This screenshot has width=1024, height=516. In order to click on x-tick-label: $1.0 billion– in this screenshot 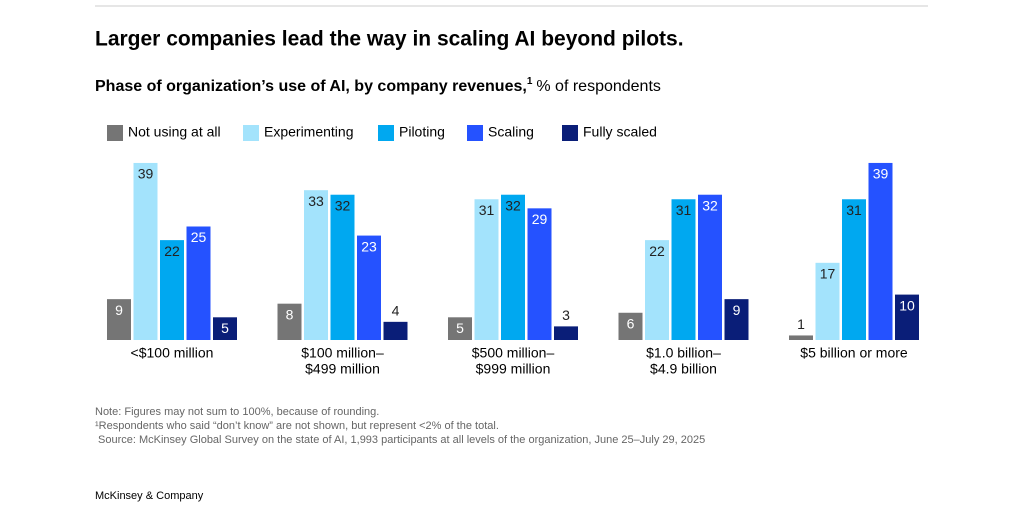, I will do `click(683, 353)`.